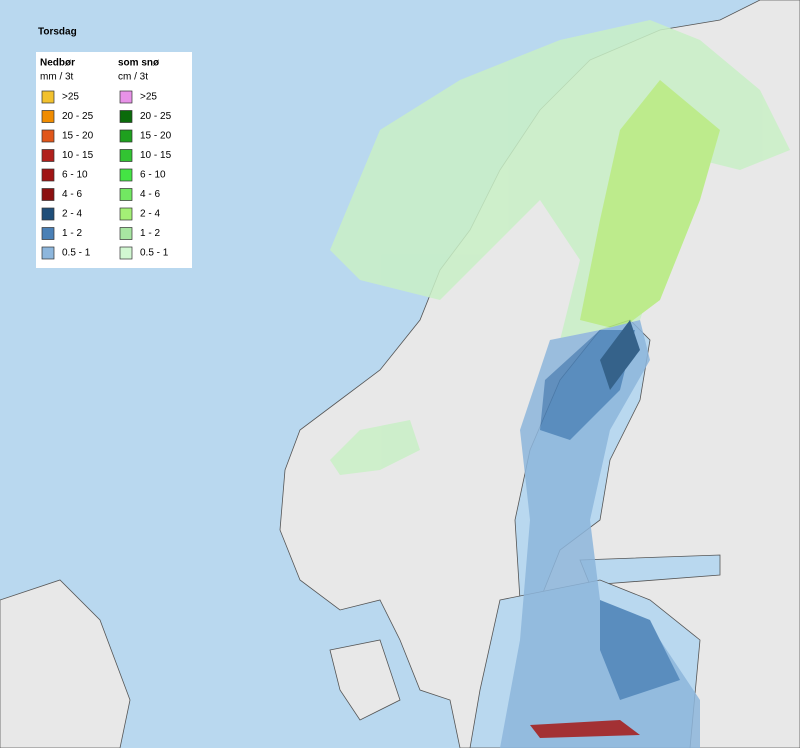 The height and width of the screenshot is (748, 800). I want to click on legend-title: som snø, so click(139, 63).